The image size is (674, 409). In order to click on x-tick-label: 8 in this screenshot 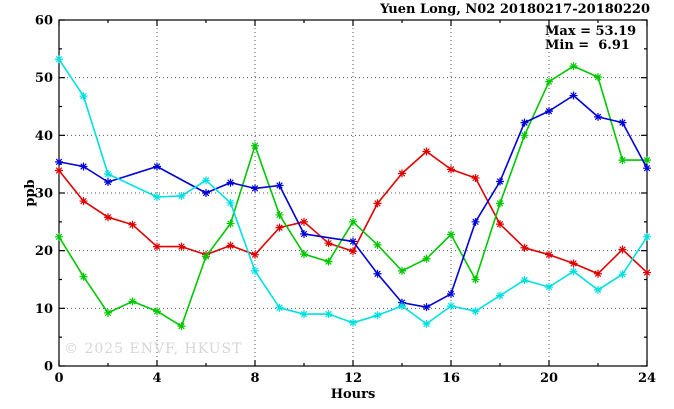, I will do `click(254, 378)`.